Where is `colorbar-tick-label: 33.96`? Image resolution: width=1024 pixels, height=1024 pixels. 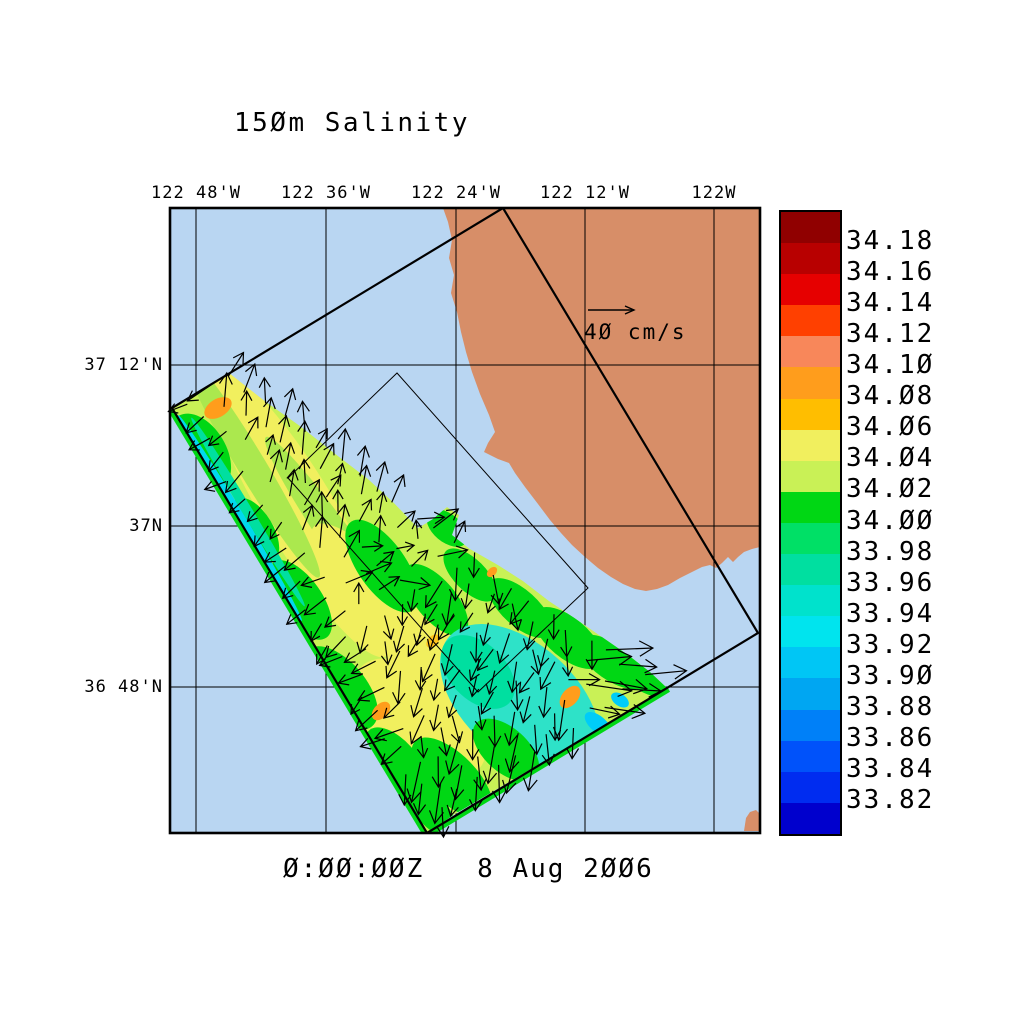
colorbar-tick-label: 33.96 is located at coordinates (890, 582).